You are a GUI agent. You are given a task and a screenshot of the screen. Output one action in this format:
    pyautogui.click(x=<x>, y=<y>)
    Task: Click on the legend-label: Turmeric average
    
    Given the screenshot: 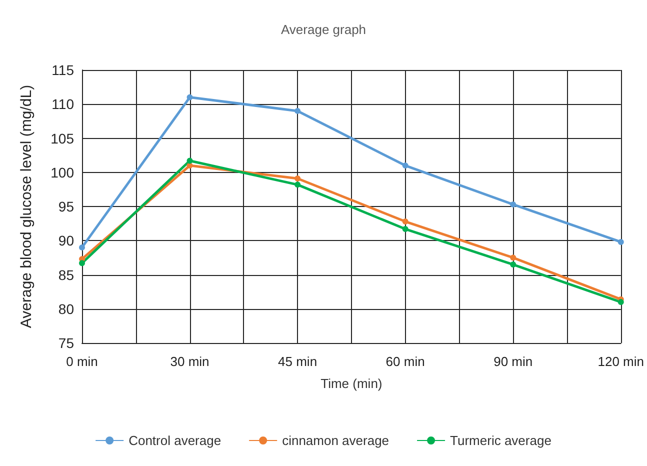 What is the action you would take?
    pyautogui.click(x=501, y=440)
    